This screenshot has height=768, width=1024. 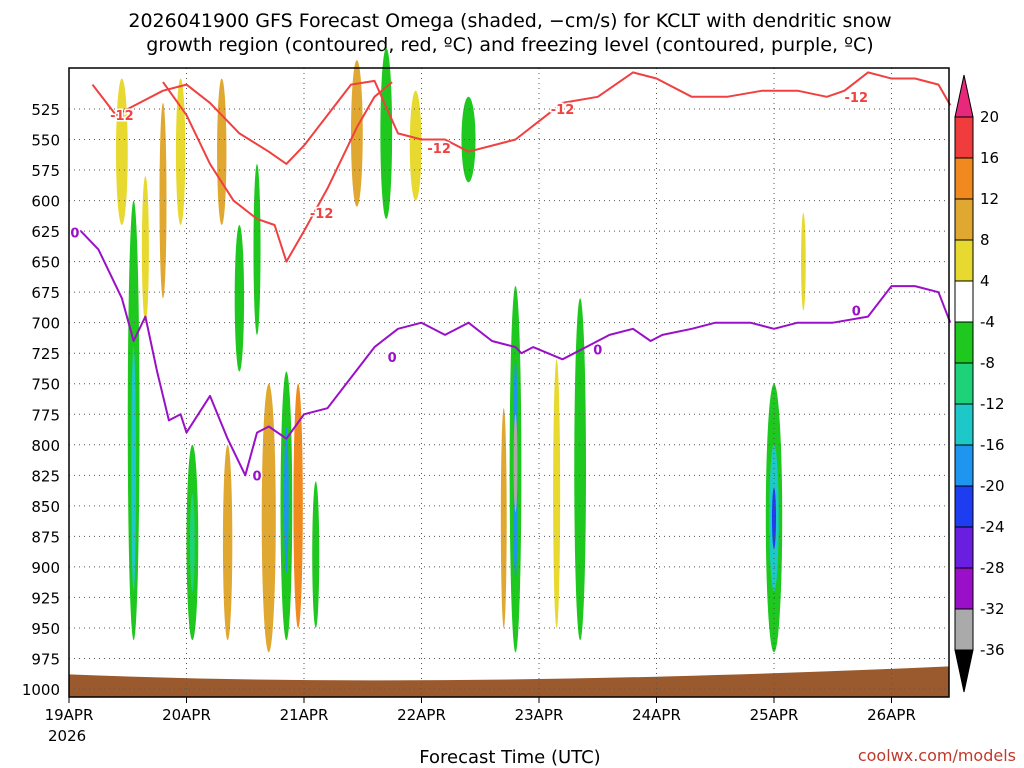 I want to click on y-tick-650: 650, so click(x=45, y=263).